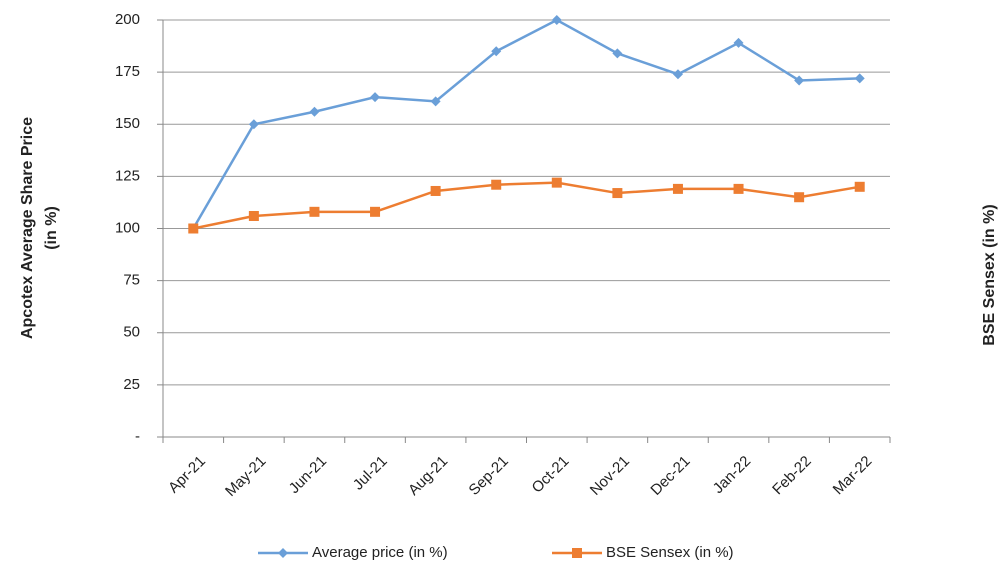 The image size is (1003, 564). I want to click on y-axis-title: (in %), so click(51, 228).